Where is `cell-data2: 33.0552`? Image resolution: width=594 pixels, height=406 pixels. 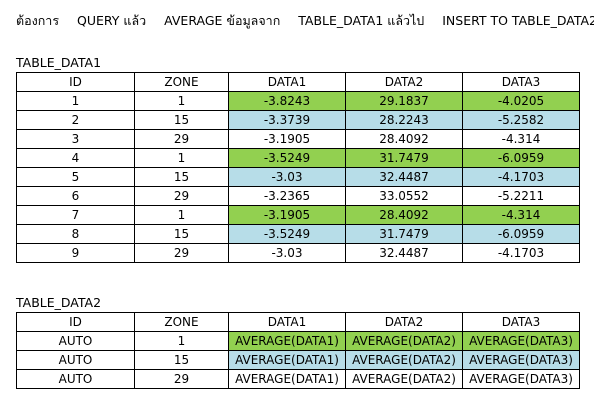
cell-data2: 33.0552 is located at coordinates (404, 196).